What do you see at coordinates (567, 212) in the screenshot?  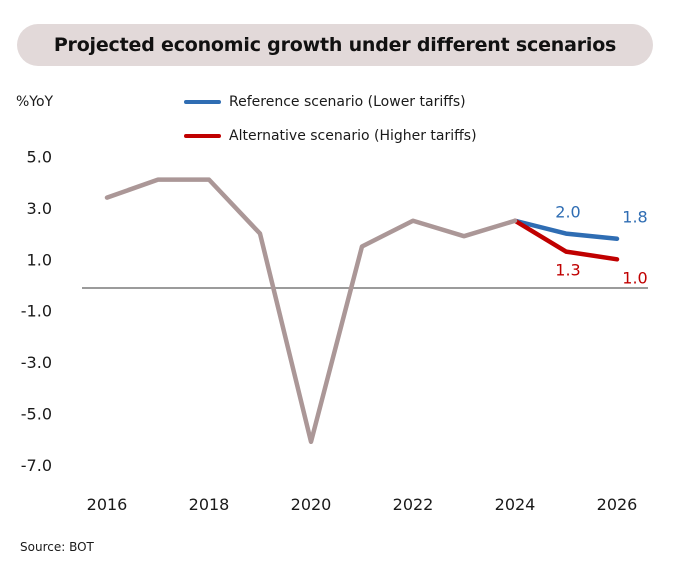 I see `data-label: 2.0` at bounding box center [567, 212].